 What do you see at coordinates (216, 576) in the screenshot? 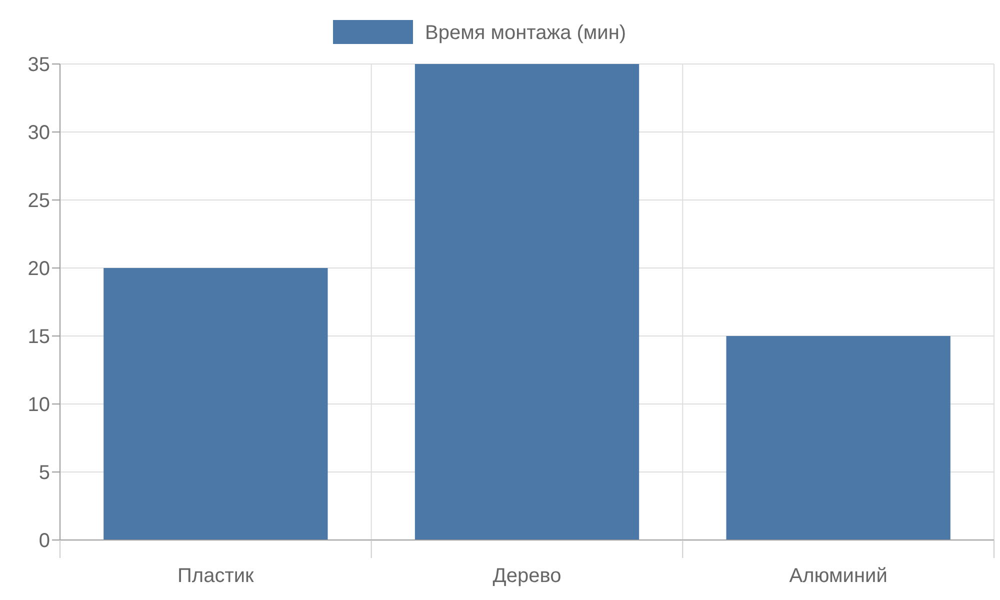
I see `x-tick-label: Пластик` at bounding box center [216, 576].